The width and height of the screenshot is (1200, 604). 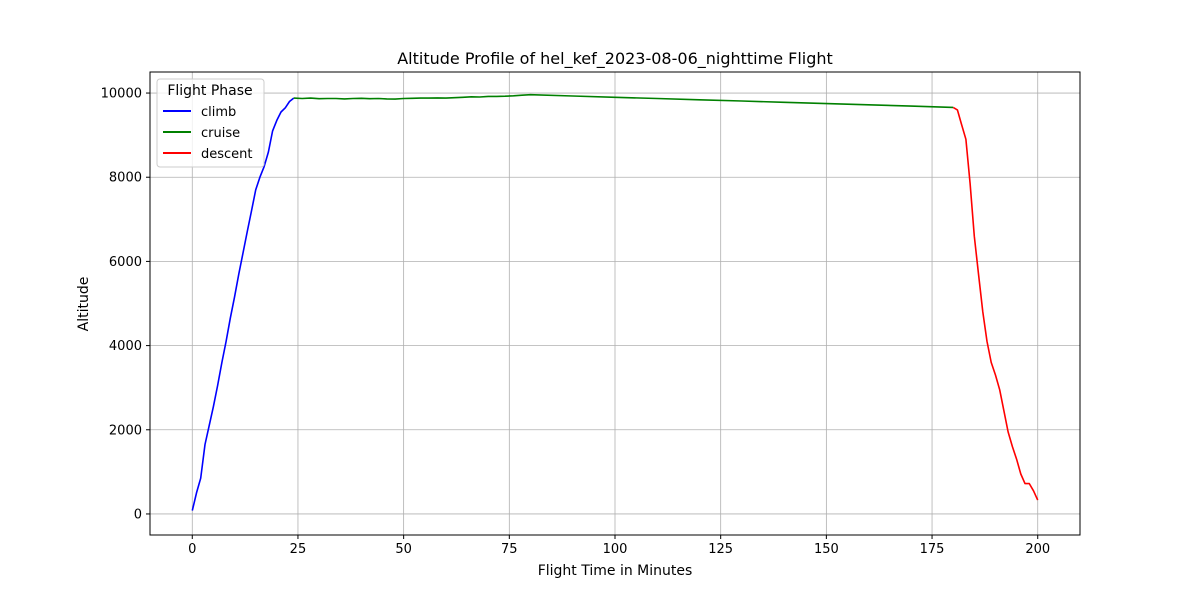 I want to click on x-tick-label: 75, so click(x=509, y=549).